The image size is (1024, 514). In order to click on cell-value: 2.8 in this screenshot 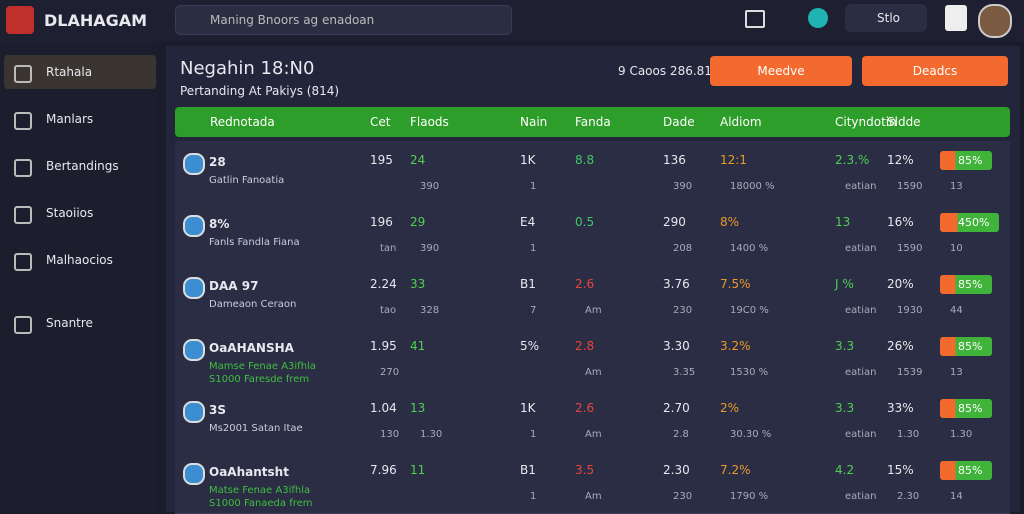, I will do `click(585, 346)`.